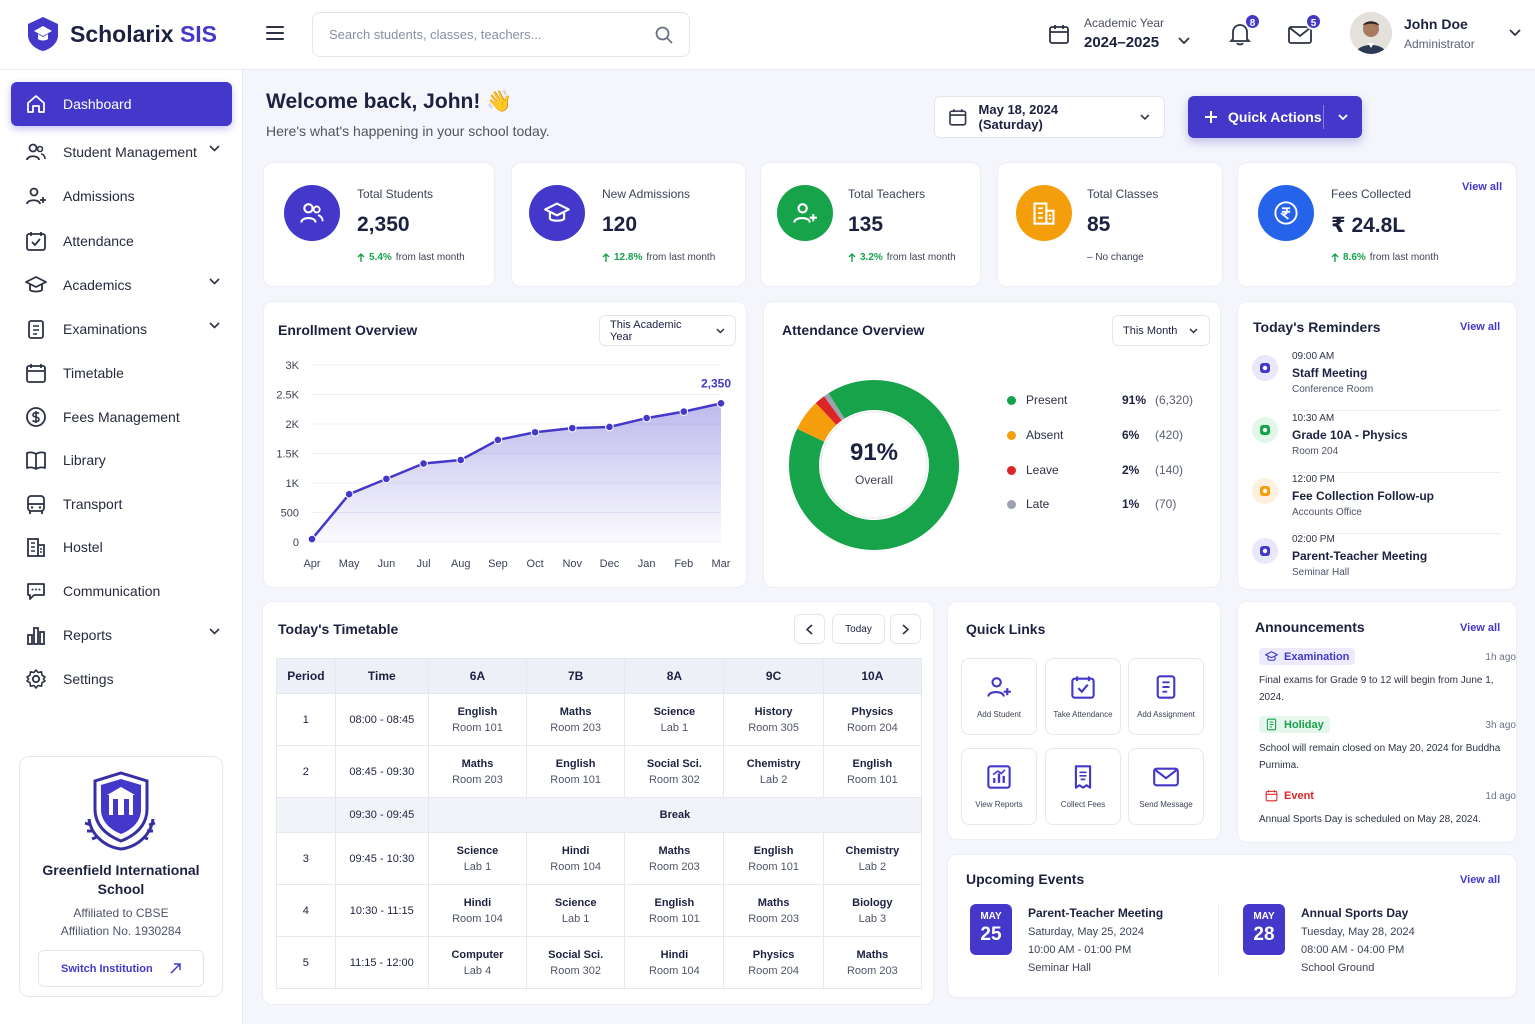 This screenshot has width=1535, height=1024. Describe the element at coordinates (1099, 224) in the screenshot. I see `stat-value: 85` at that location.